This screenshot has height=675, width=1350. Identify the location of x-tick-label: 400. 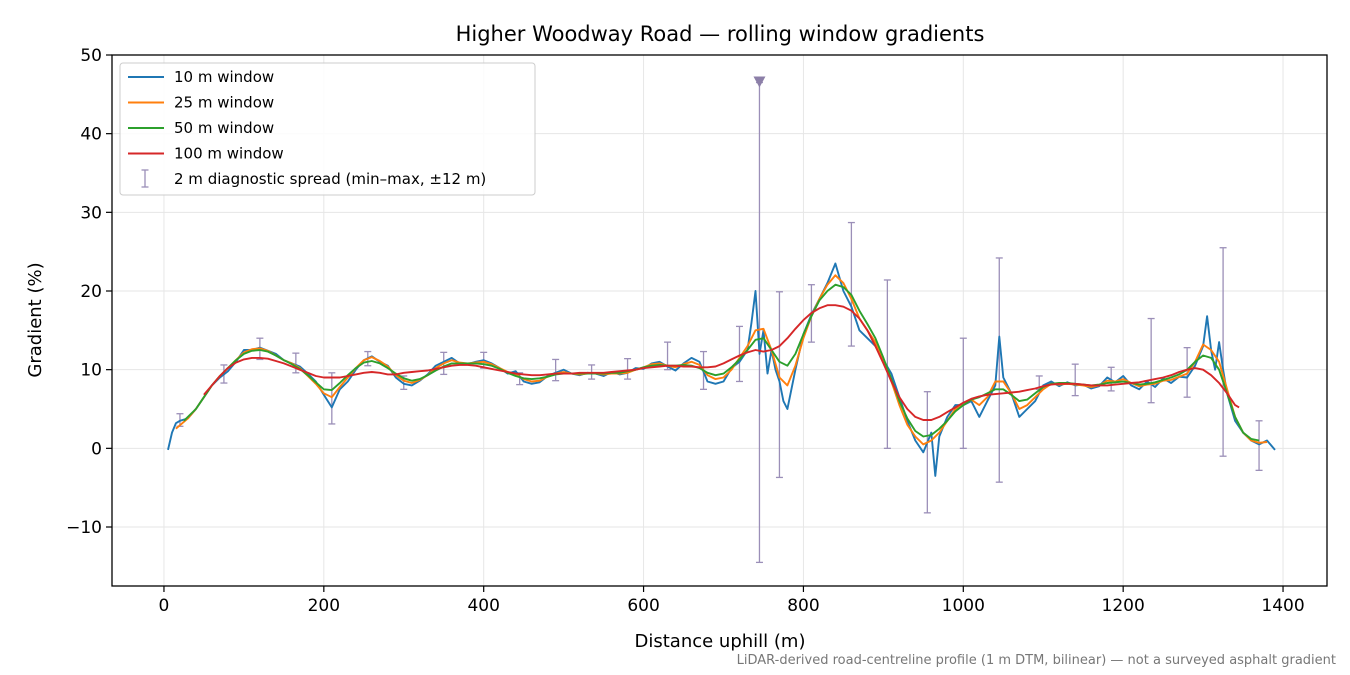
(483, 606).